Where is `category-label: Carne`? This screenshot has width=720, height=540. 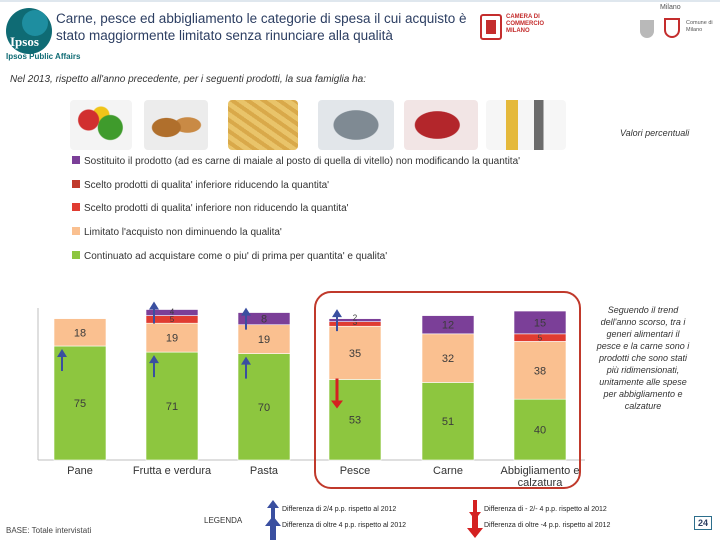
category-label: Carne is located at coordinates (448, 471).